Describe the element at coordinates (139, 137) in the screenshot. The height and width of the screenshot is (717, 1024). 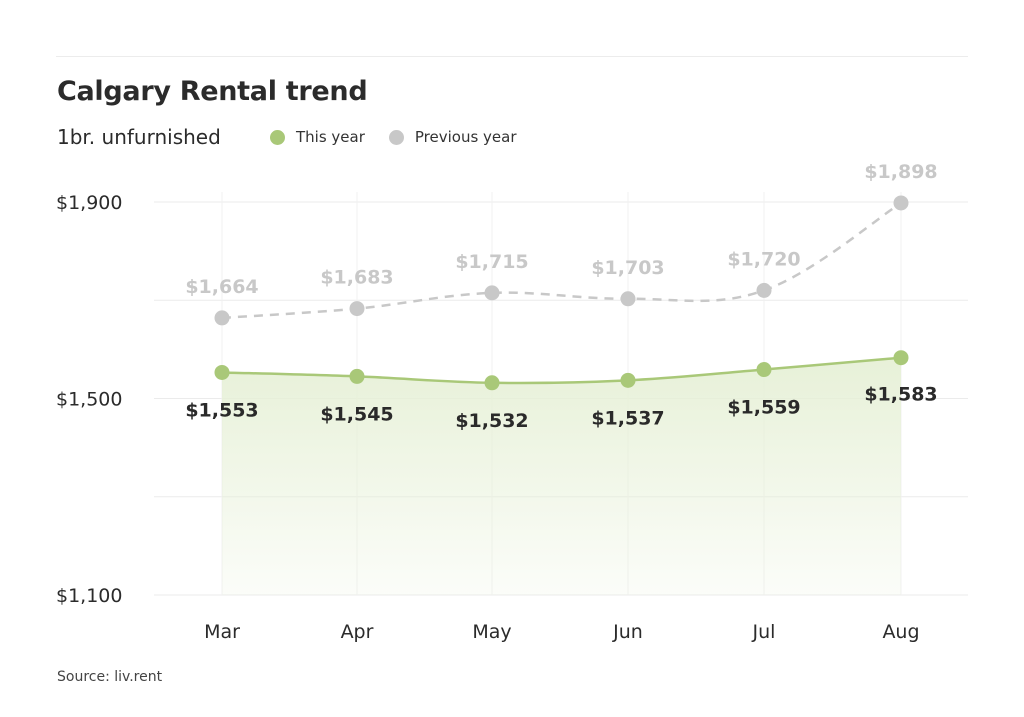
I see `chart-subtitle: 1br. unfurnished` at that location.